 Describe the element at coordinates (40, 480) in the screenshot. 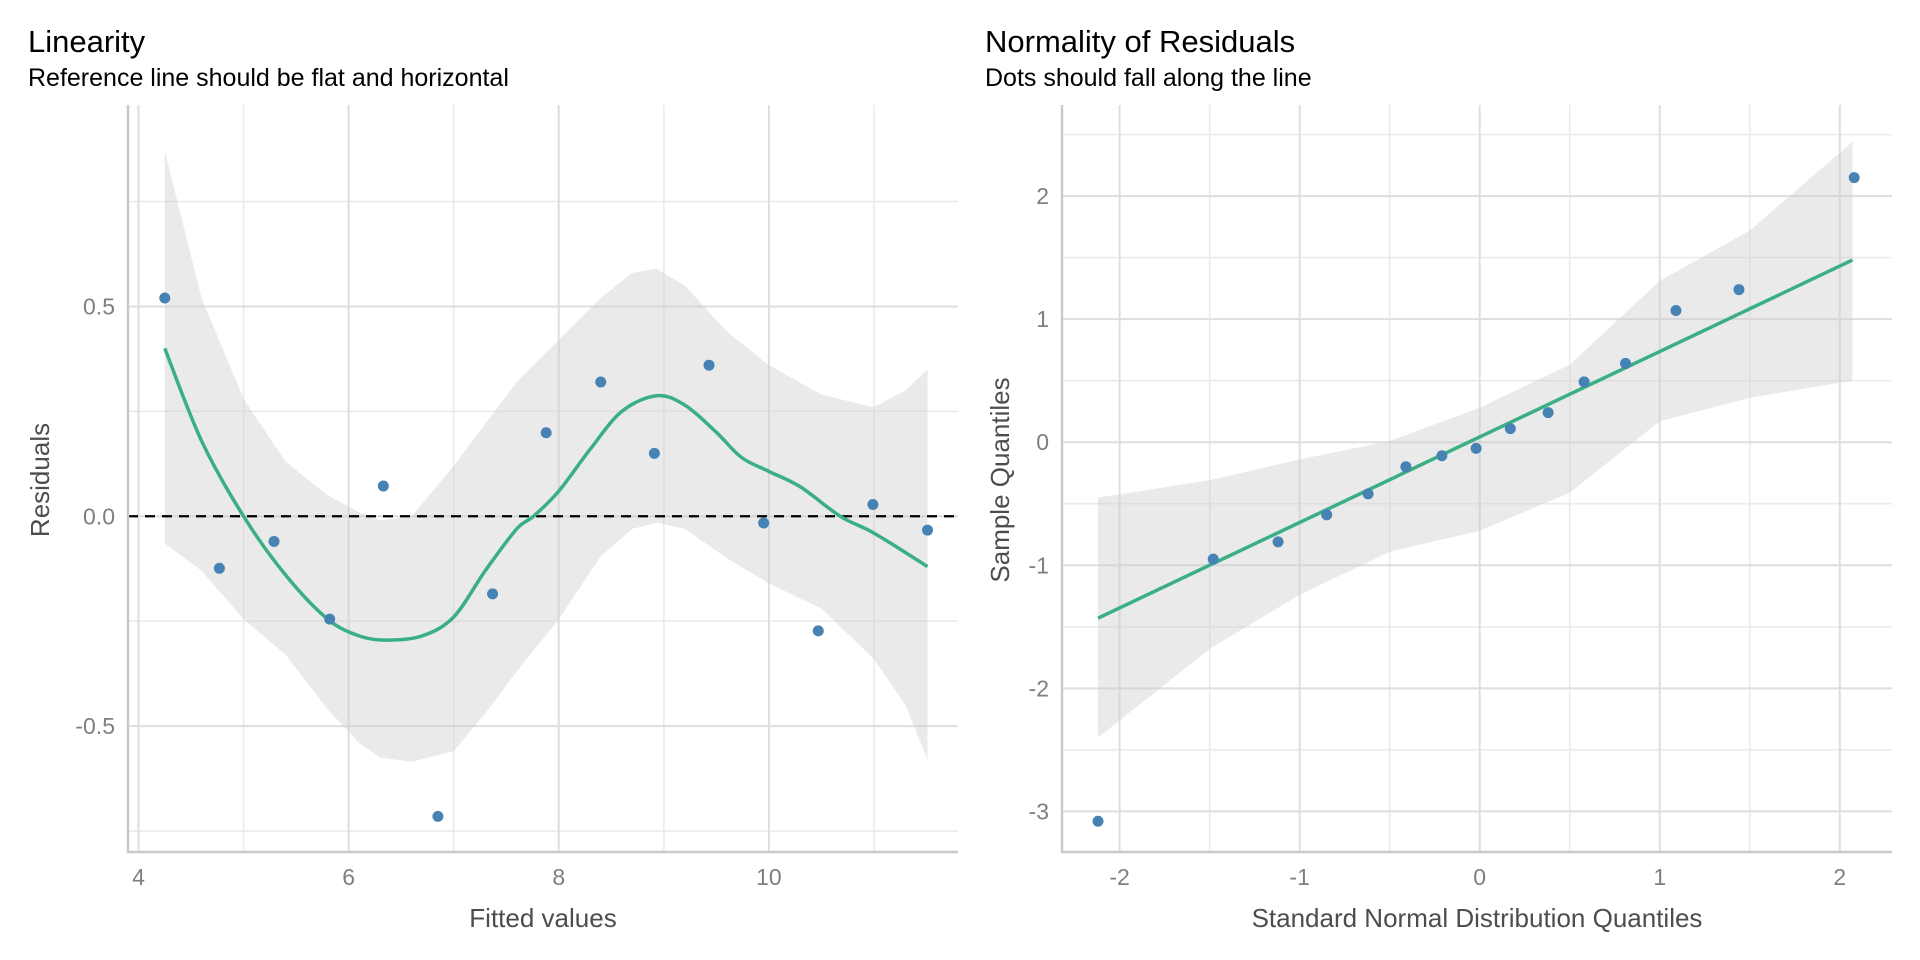

I see `linearity-y-axis-title: Residuals` at that location.